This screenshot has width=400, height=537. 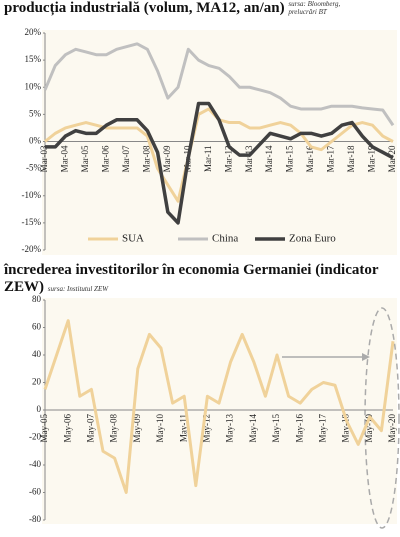 I want to click on legend-label: SUA, so click(x=133, y=239).